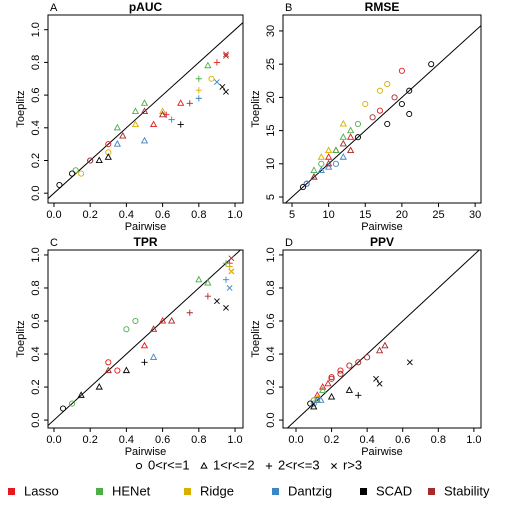  I want to click on x-tick-label: 20, so click(402, 215).